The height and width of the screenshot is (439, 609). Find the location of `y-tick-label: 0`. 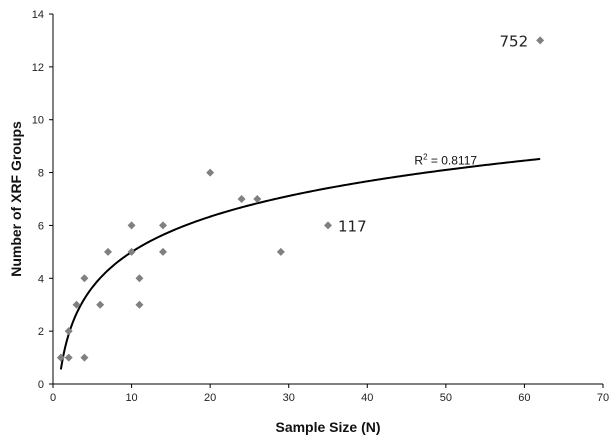

y-tick-label: 0 is located at coordinates (41, 385).